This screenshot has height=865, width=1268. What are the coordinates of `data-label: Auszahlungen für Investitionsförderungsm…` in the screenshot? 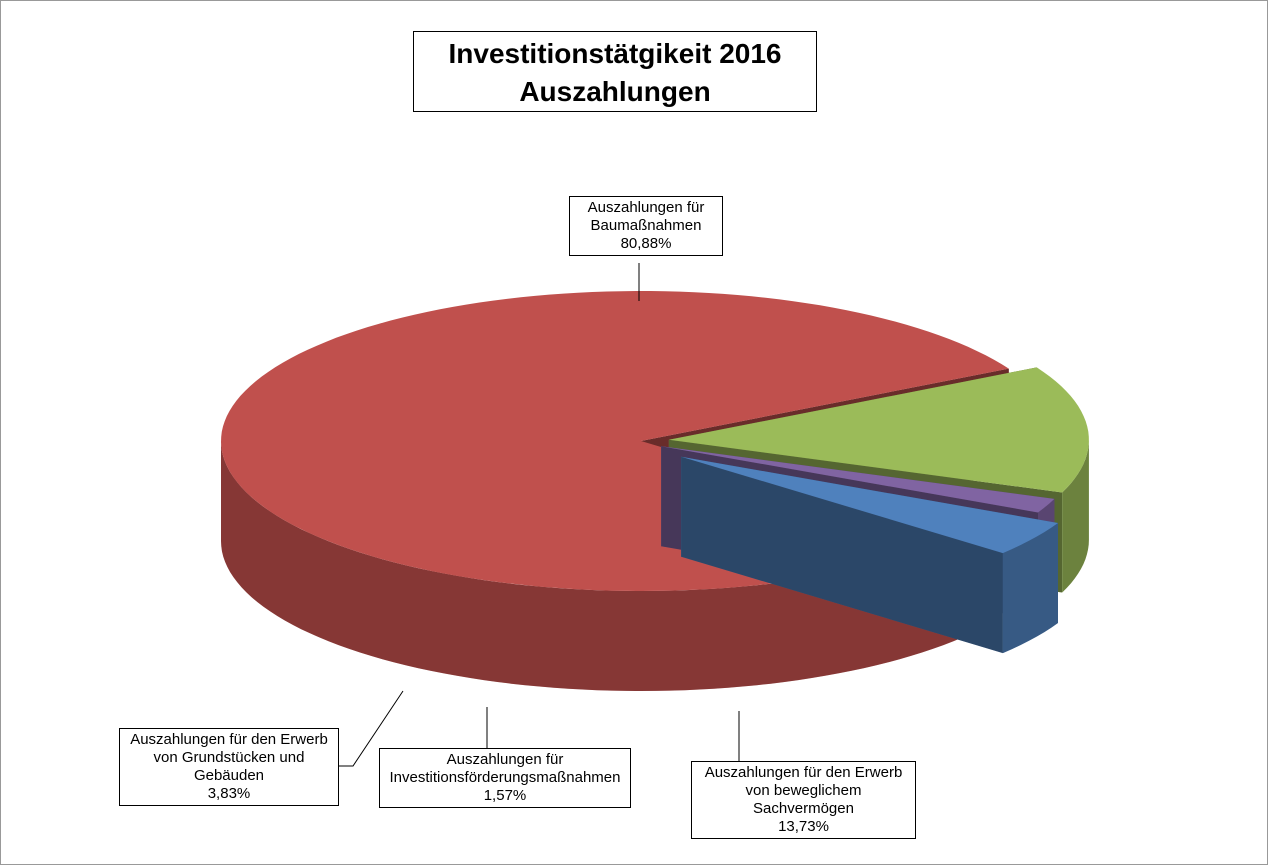 It's located at (505, 778).